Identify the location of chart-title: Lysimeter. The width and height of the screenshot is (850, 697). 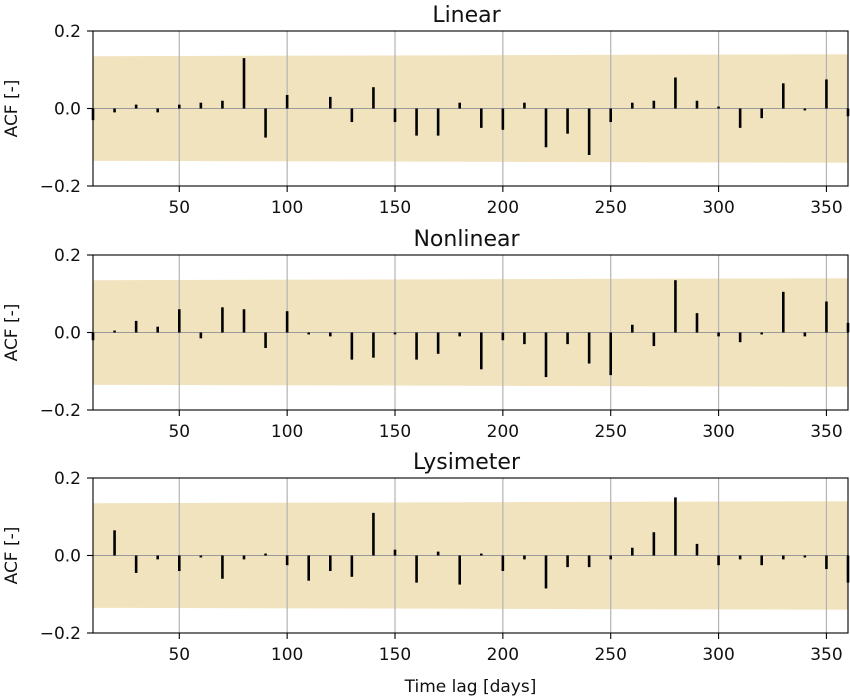
(467, 462).